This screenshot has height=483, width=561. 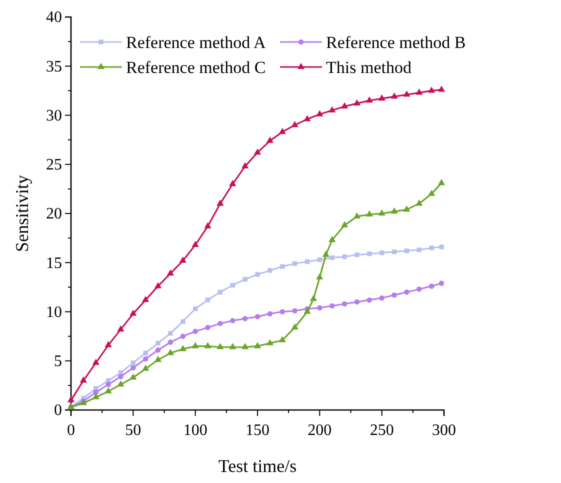 What do you see at coordinates (133, 430) in the screenshot?
I see `x-tick-label: 50` at bounding box center [133, 430].